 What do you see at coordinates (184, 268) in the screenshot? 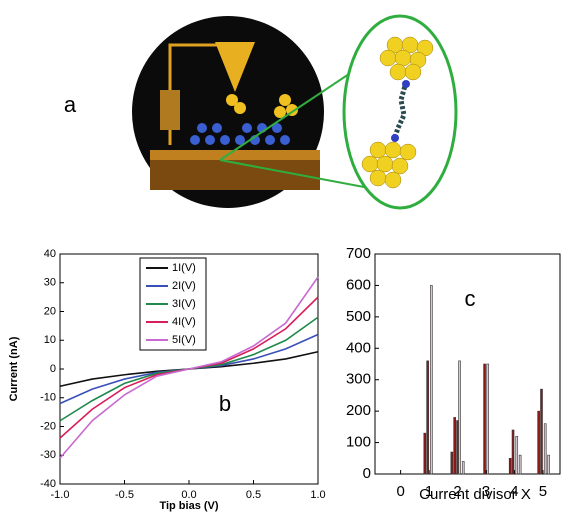
I see `legend-label: 1I(V)` at bounding box center [184, 268].